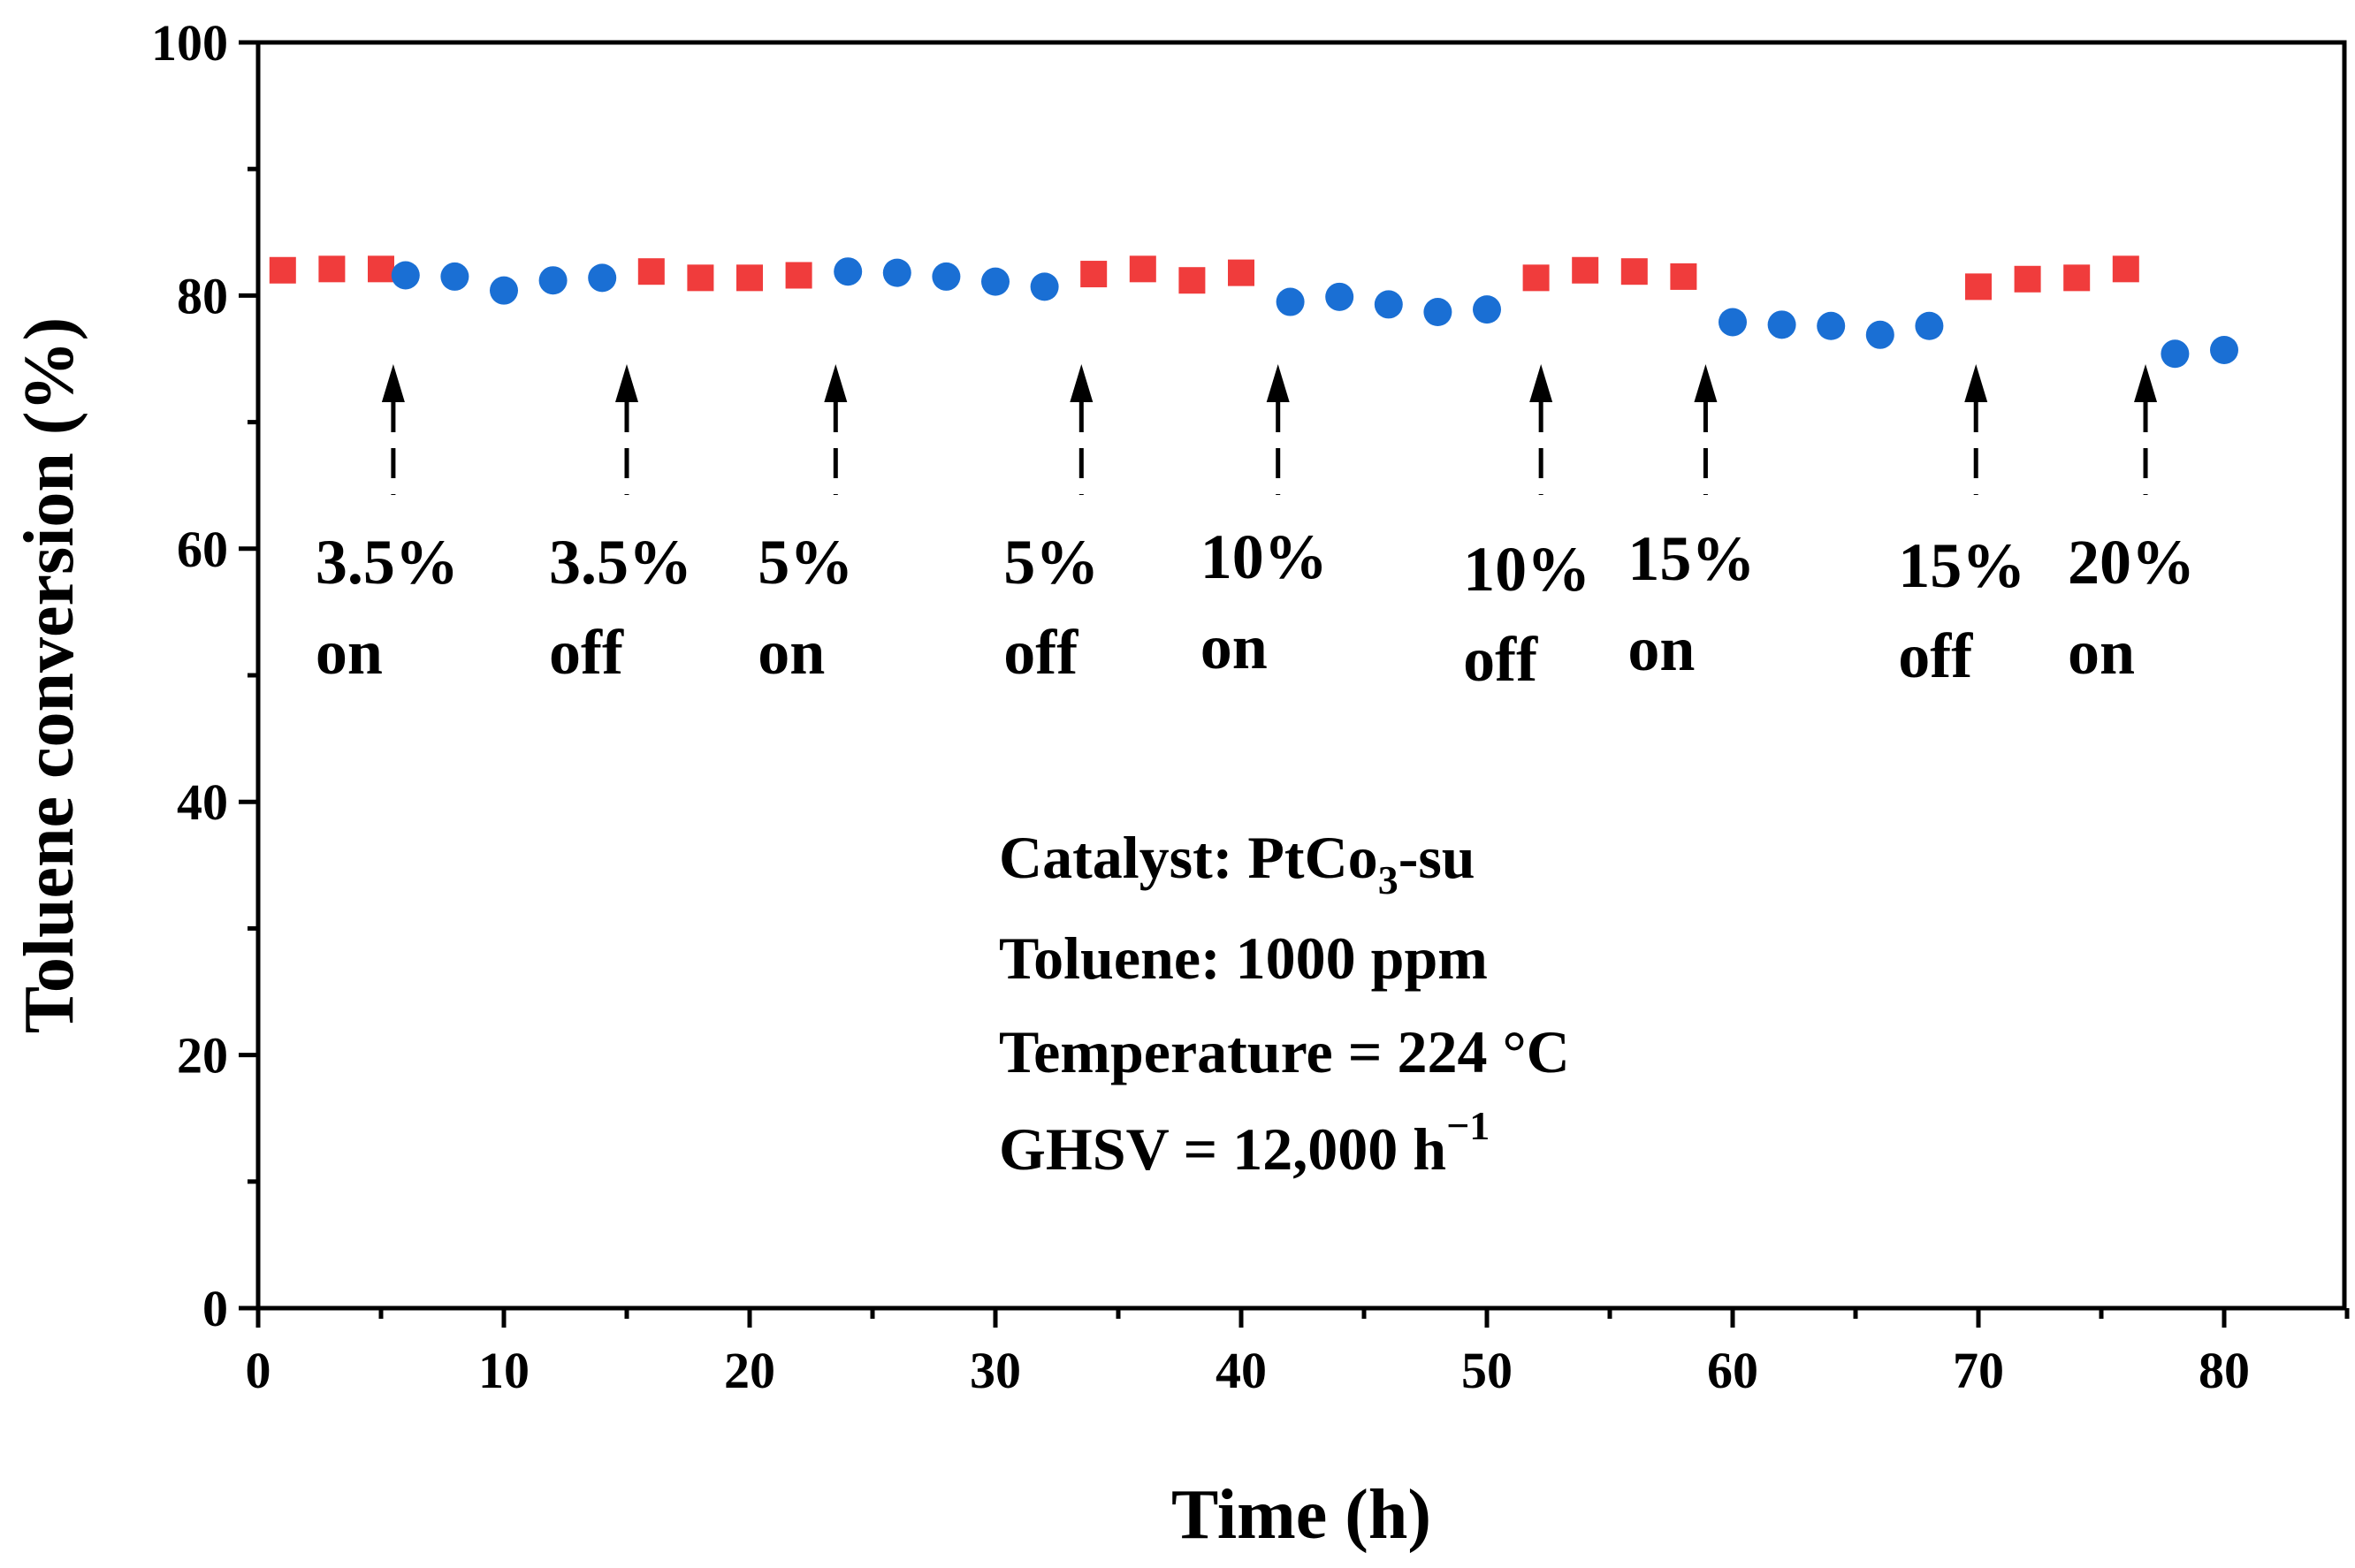 The image size is (2355, 1568). I want to click on annotation-5: 10% on, so click(1264, 523).